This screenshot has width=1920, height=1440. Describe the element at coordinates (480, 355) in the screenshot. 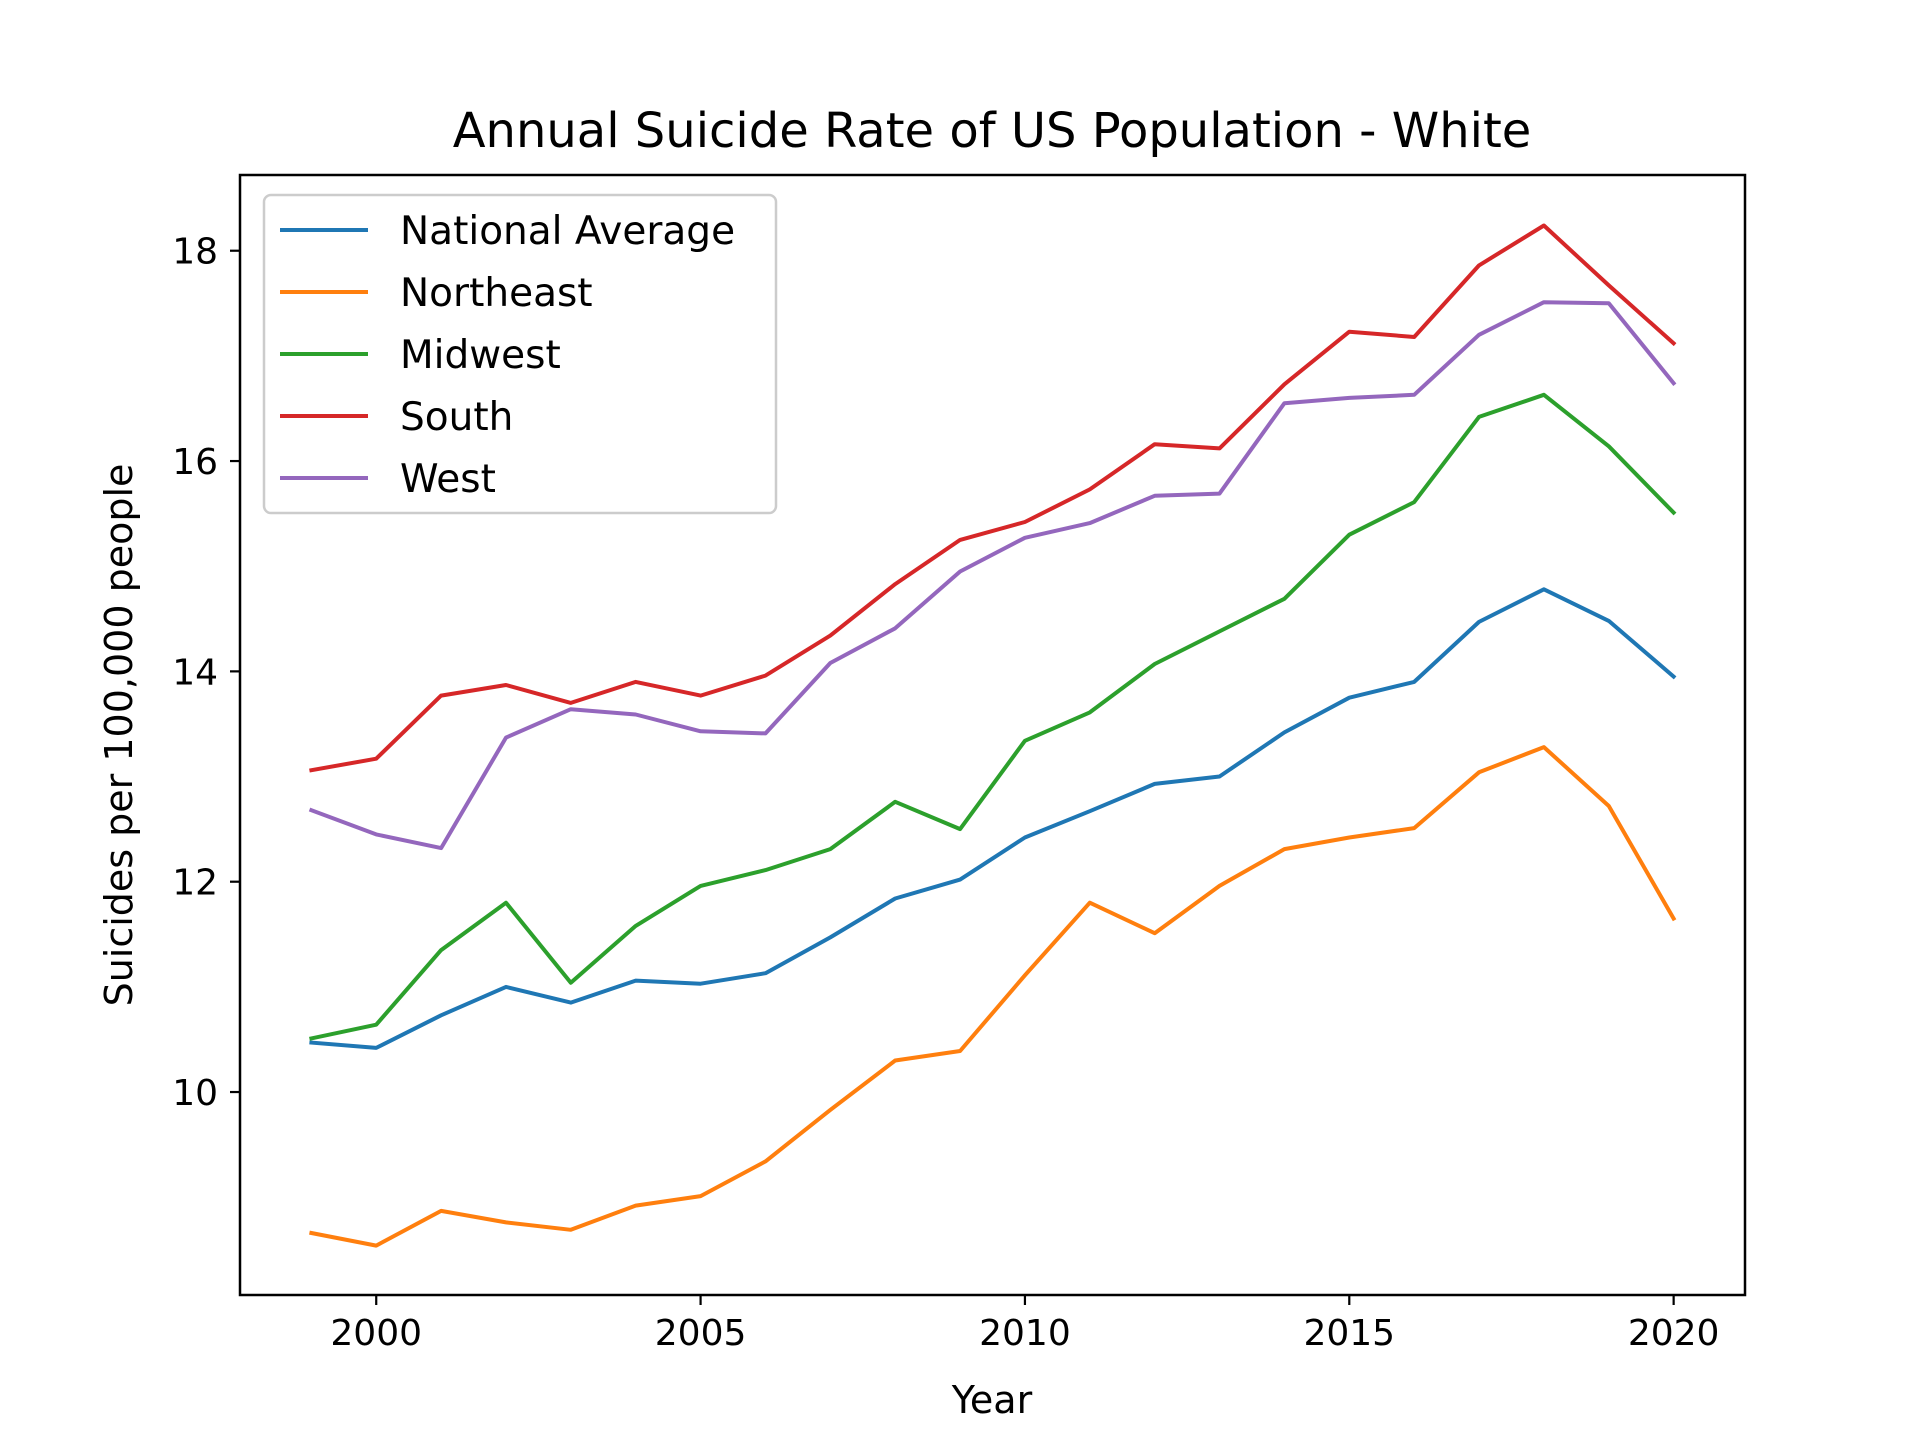

I see `legend-label-midwest: Midwest` at that location.